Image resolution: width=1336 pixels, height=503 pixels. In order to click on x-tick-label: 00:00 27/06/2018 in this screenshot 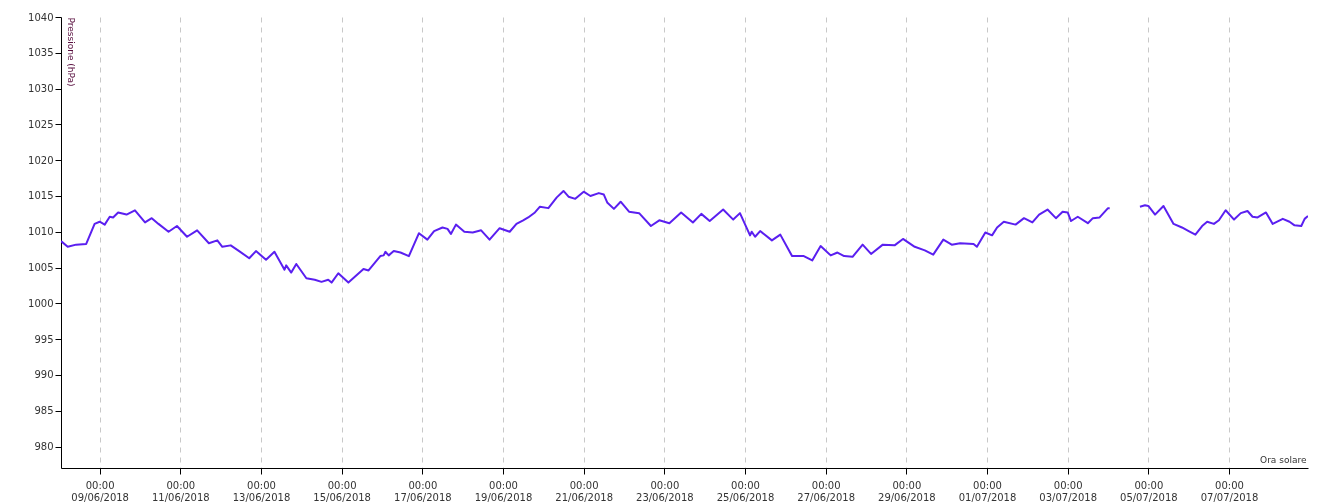, I will do `click(826, 491)`.